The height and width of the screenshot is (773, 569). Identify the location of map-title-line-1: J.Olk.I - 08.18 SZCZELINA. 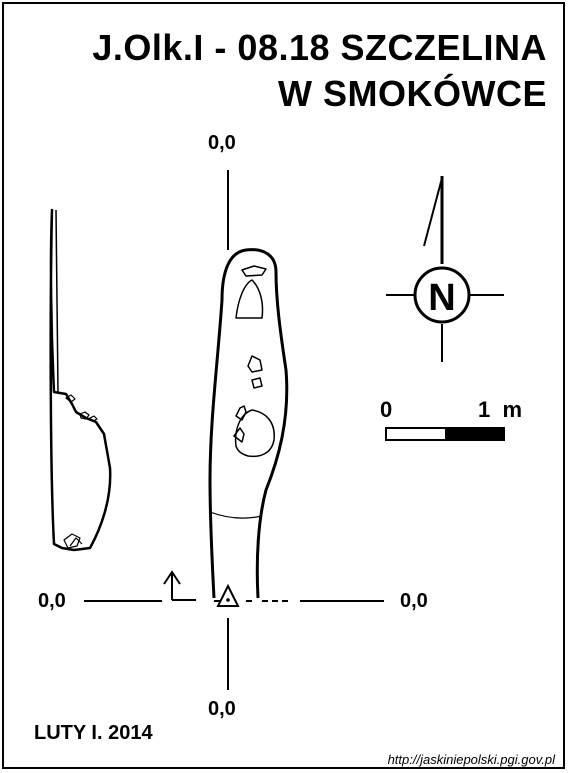
(319, 47).